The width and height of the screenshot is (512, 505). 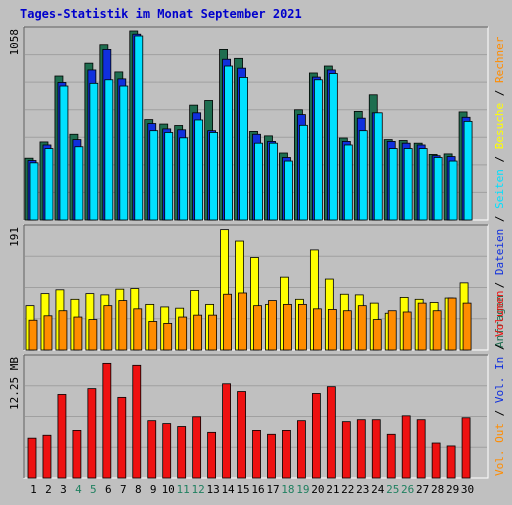 I want to click on x-tick-label: 18, so click(x=287, y=489).